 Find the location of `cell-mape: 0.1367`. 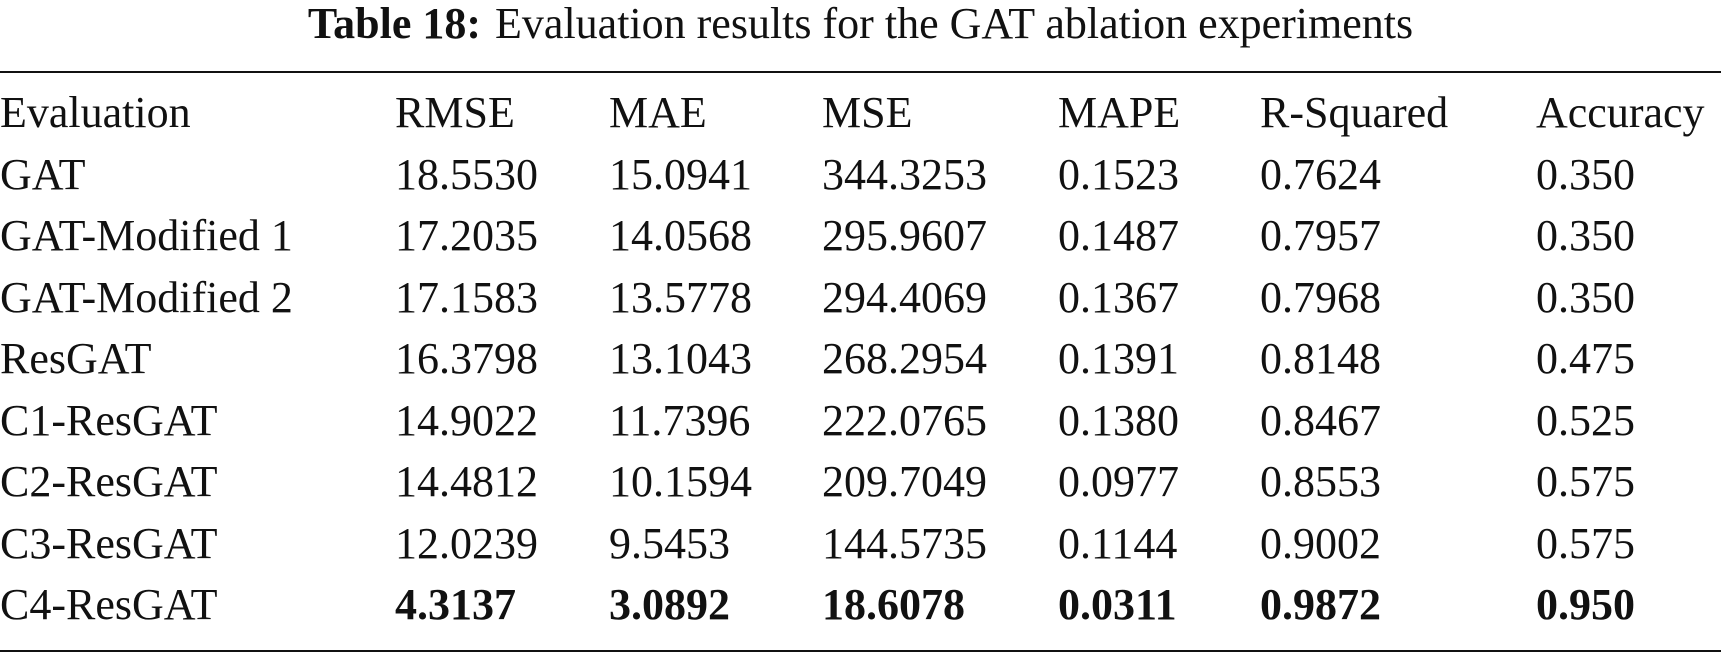

cell-mape: 0.1367 is located at coordinates (1118, 297).